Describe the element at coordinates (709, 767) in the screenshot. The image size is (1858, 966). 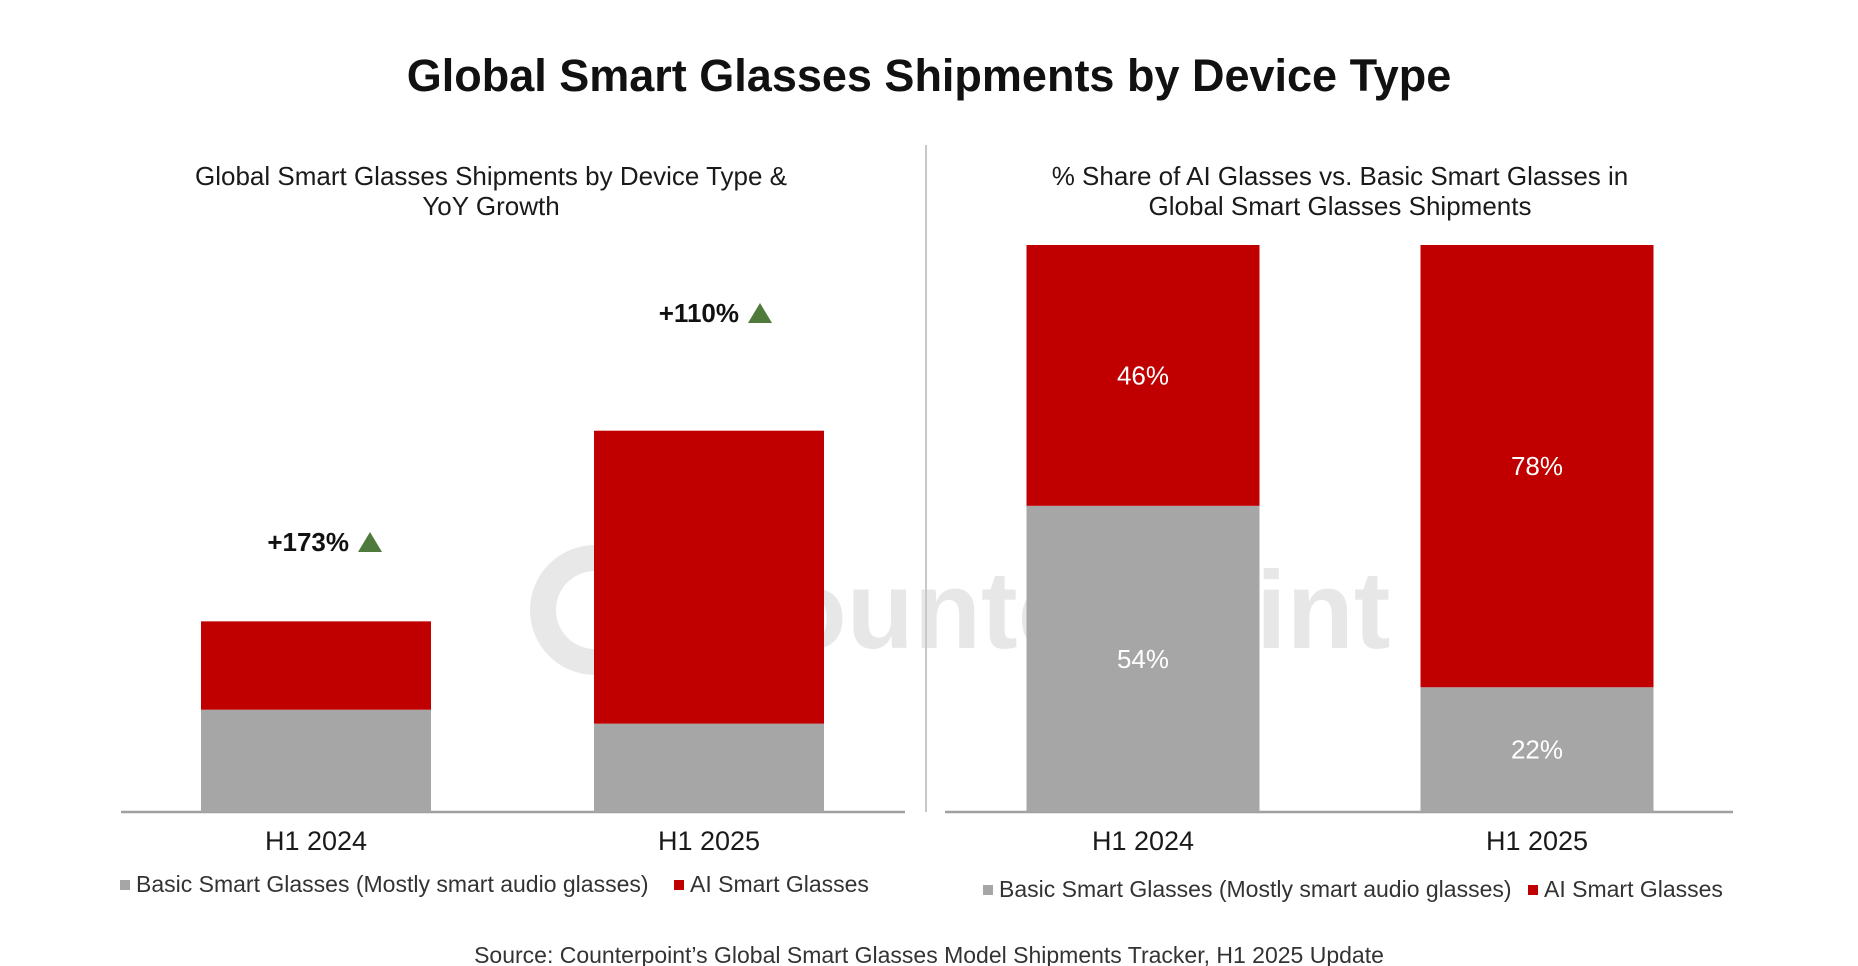
I see `left-bar-basic-h1-2025` at that location.